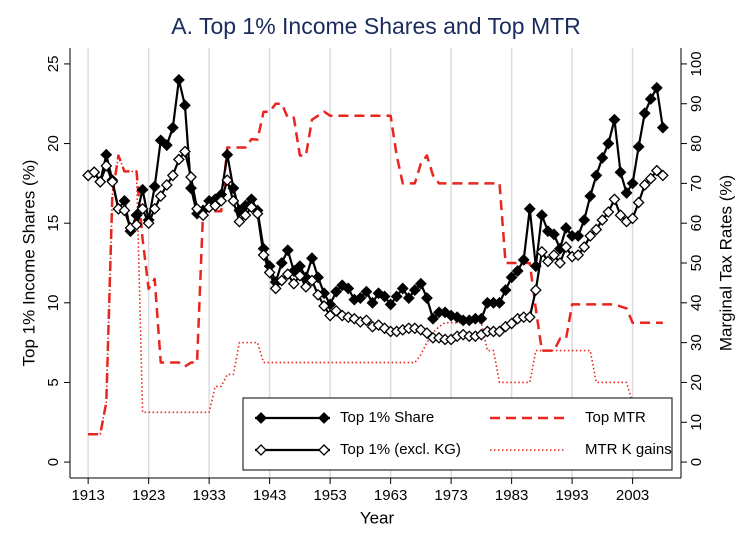 The image size is (753, 549). What do you see at coordinates (53, 302) in the screenshot?
I see `y-tick-label: 10` at bounding box center [53, 302].